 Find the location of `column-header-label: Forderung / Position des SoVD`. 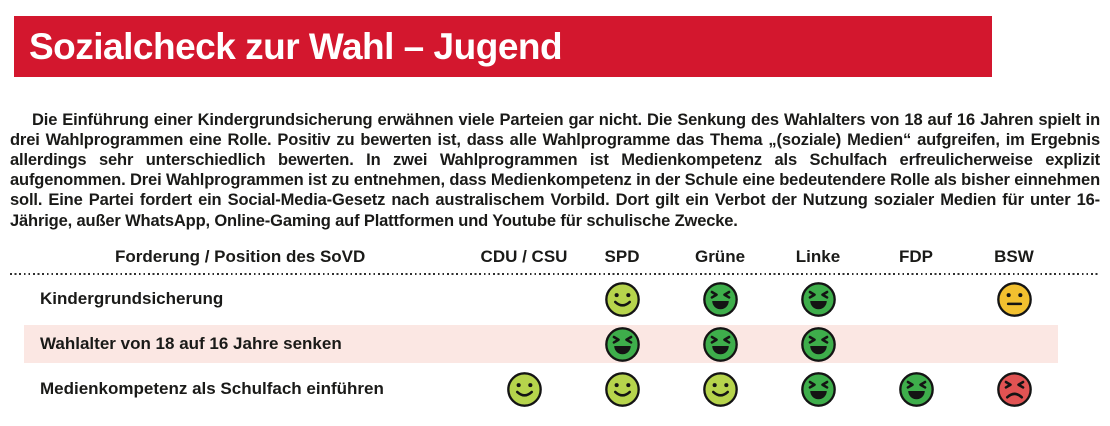

column-header-label: Forderung / Position des SoVD is located at coordinates (240, 256).